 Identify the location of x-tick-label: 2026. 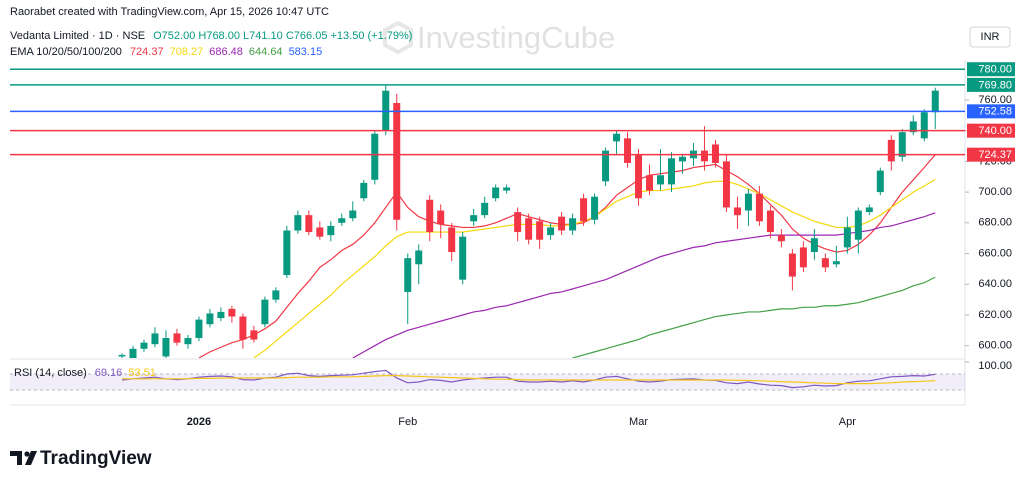
(199, 422).